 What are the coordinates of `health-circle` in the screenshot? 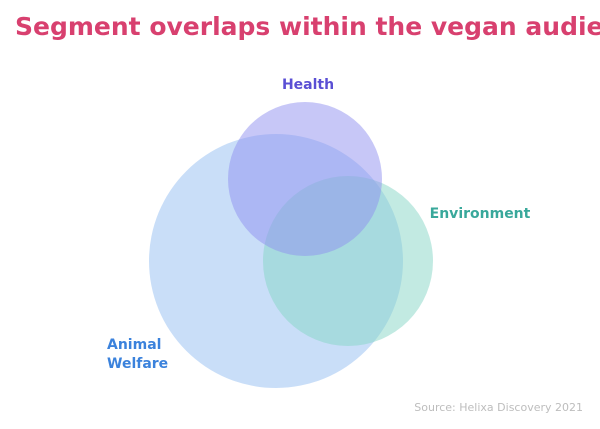 It's located at (305, 179).